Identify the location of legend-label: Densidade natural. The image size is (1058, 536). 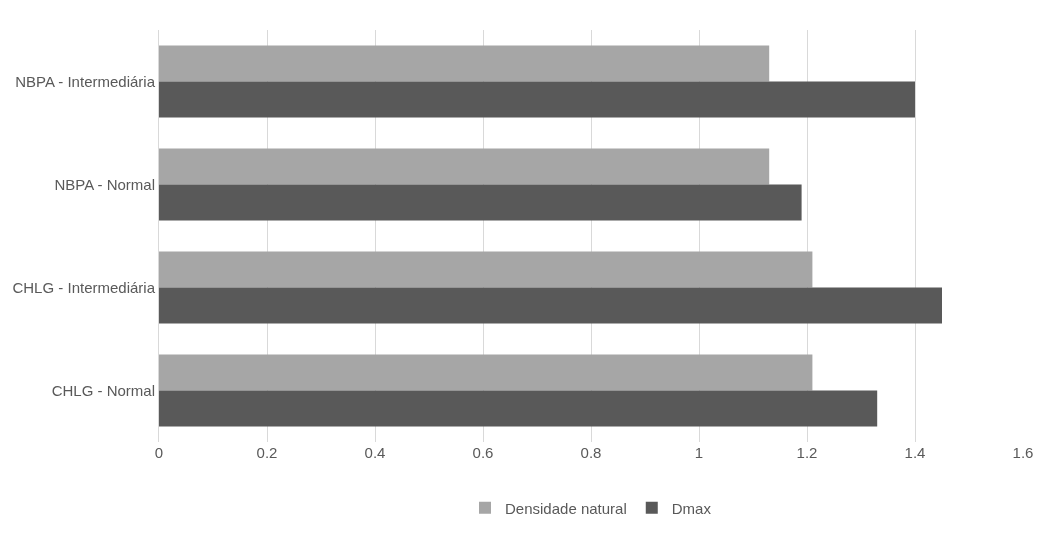
(566, 508).